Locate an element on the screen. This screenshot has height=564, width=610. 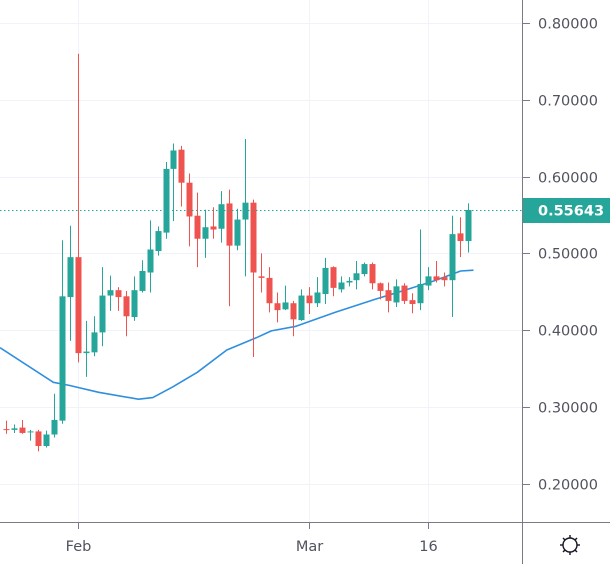
time-axis: Feb Mar 16 is located at coordinates (252, 539).